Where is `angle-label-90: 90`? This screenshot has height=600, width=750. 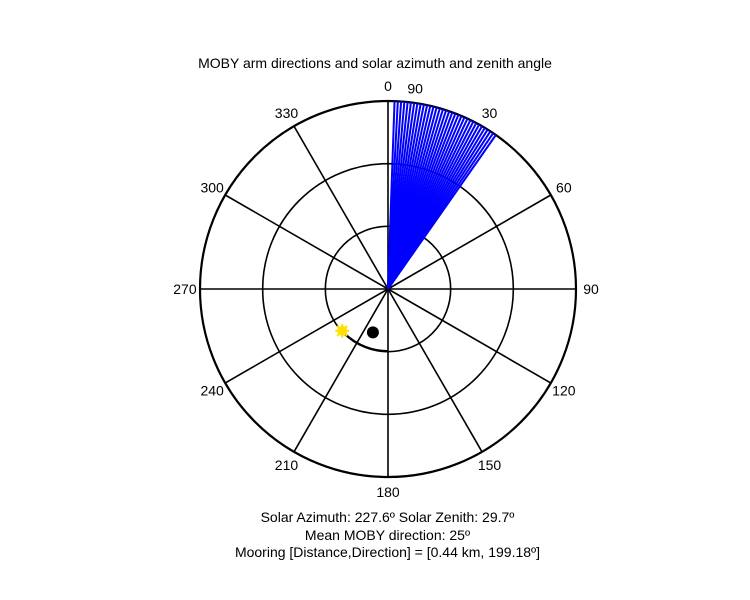 angle-label-90: 90 is located at coordinates (591, 289).